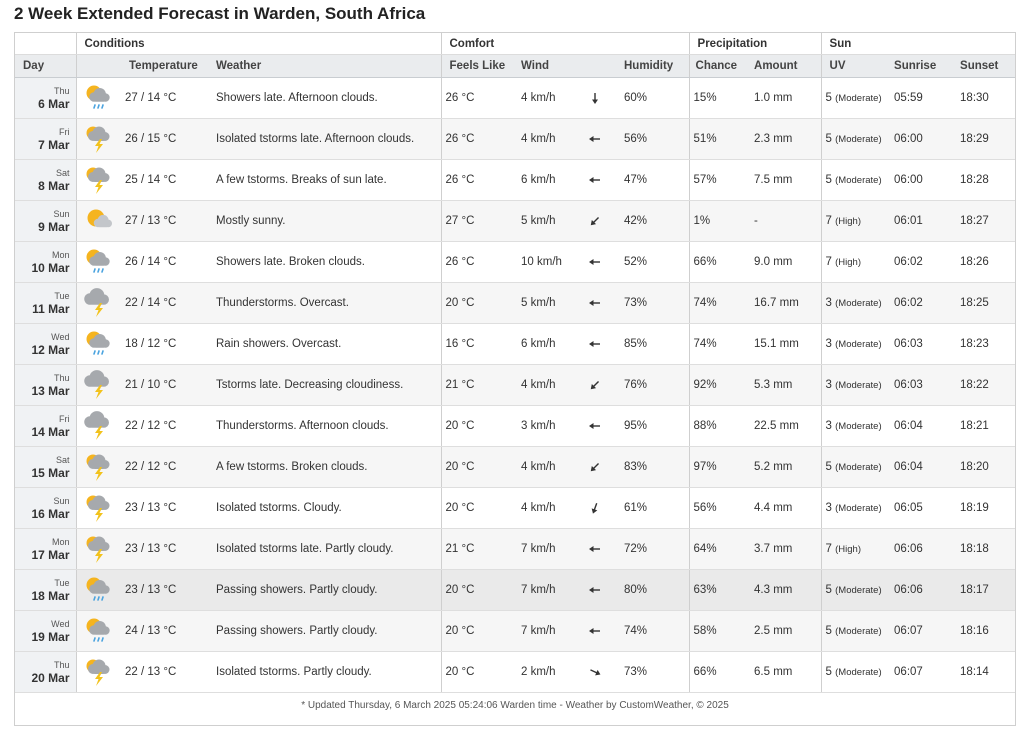 The height and width of the screenshot is (731, 1024). What do you see at coordinates (168, 467) in the screenshot?
I see `temperature-cell: 22 / 12 °C` at bounding box center [168, 467].